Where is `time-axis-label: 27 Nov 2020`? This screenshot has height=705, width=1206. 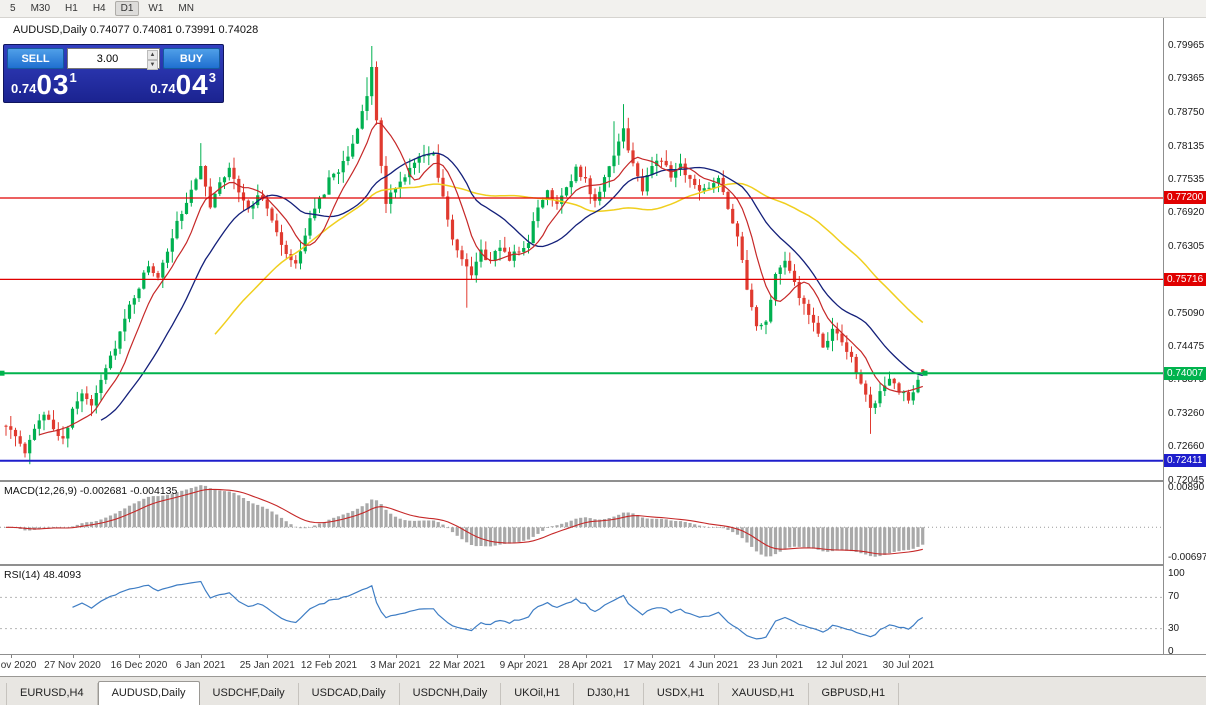
time-axis-label: 27 Nov 2020 is located at coordinates (72, 665).